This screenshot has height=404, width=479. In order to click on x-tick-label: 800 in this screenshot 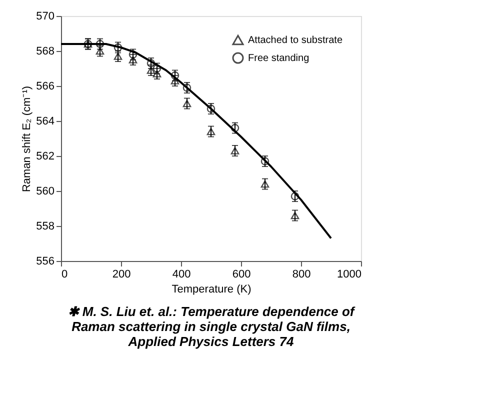, I will do `click(301, 274)`.